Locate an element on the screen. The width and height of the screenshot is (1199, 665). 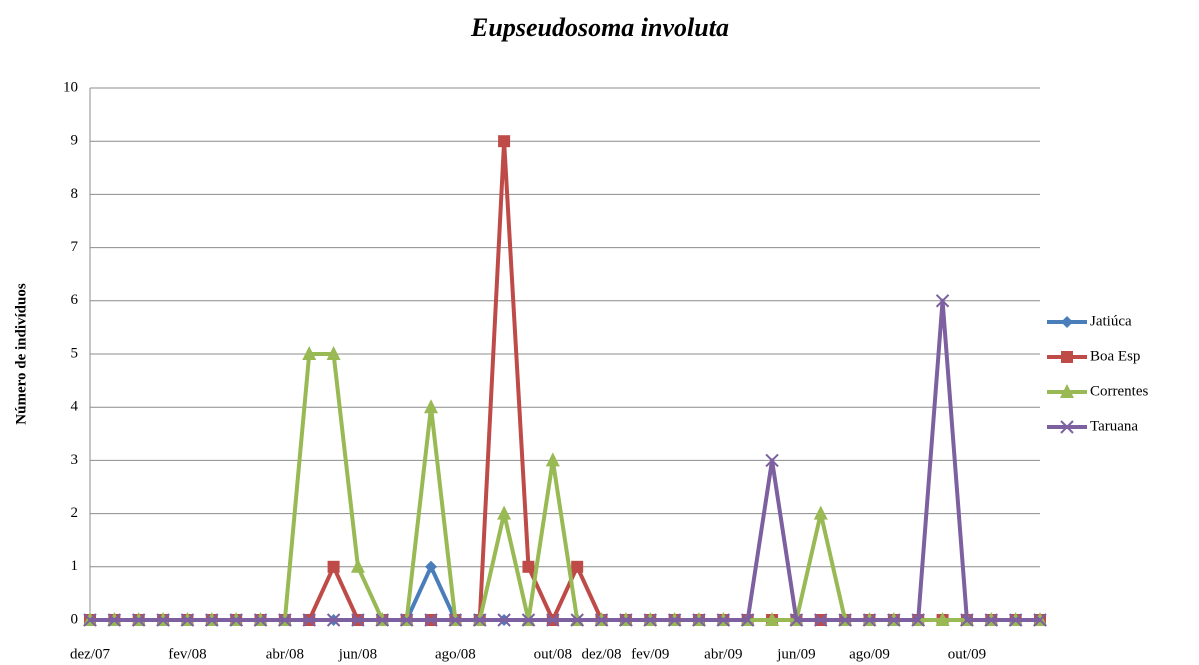
legend-label: Taruana is located at coordinates (1114, 426).